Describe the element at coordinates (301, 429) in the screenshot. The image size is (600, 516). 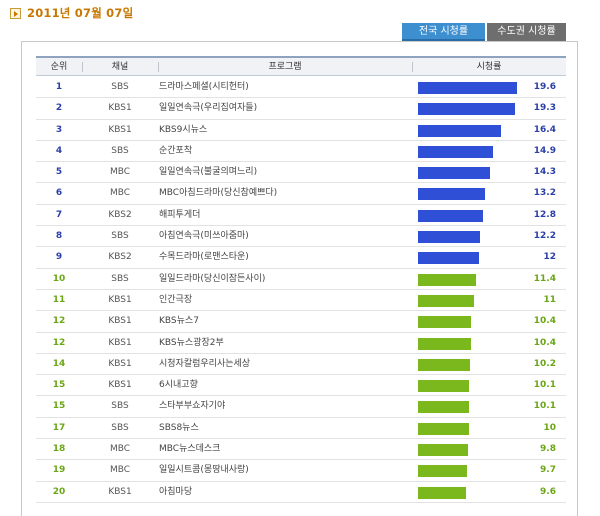
I see `table-row: 17 SBS SBS8뉴스 10` at that location.